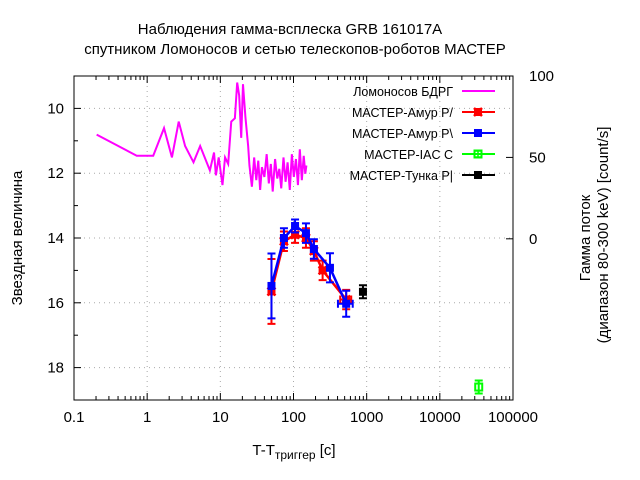  I want to click on x-tick-label: 10000, so click(440, 417).